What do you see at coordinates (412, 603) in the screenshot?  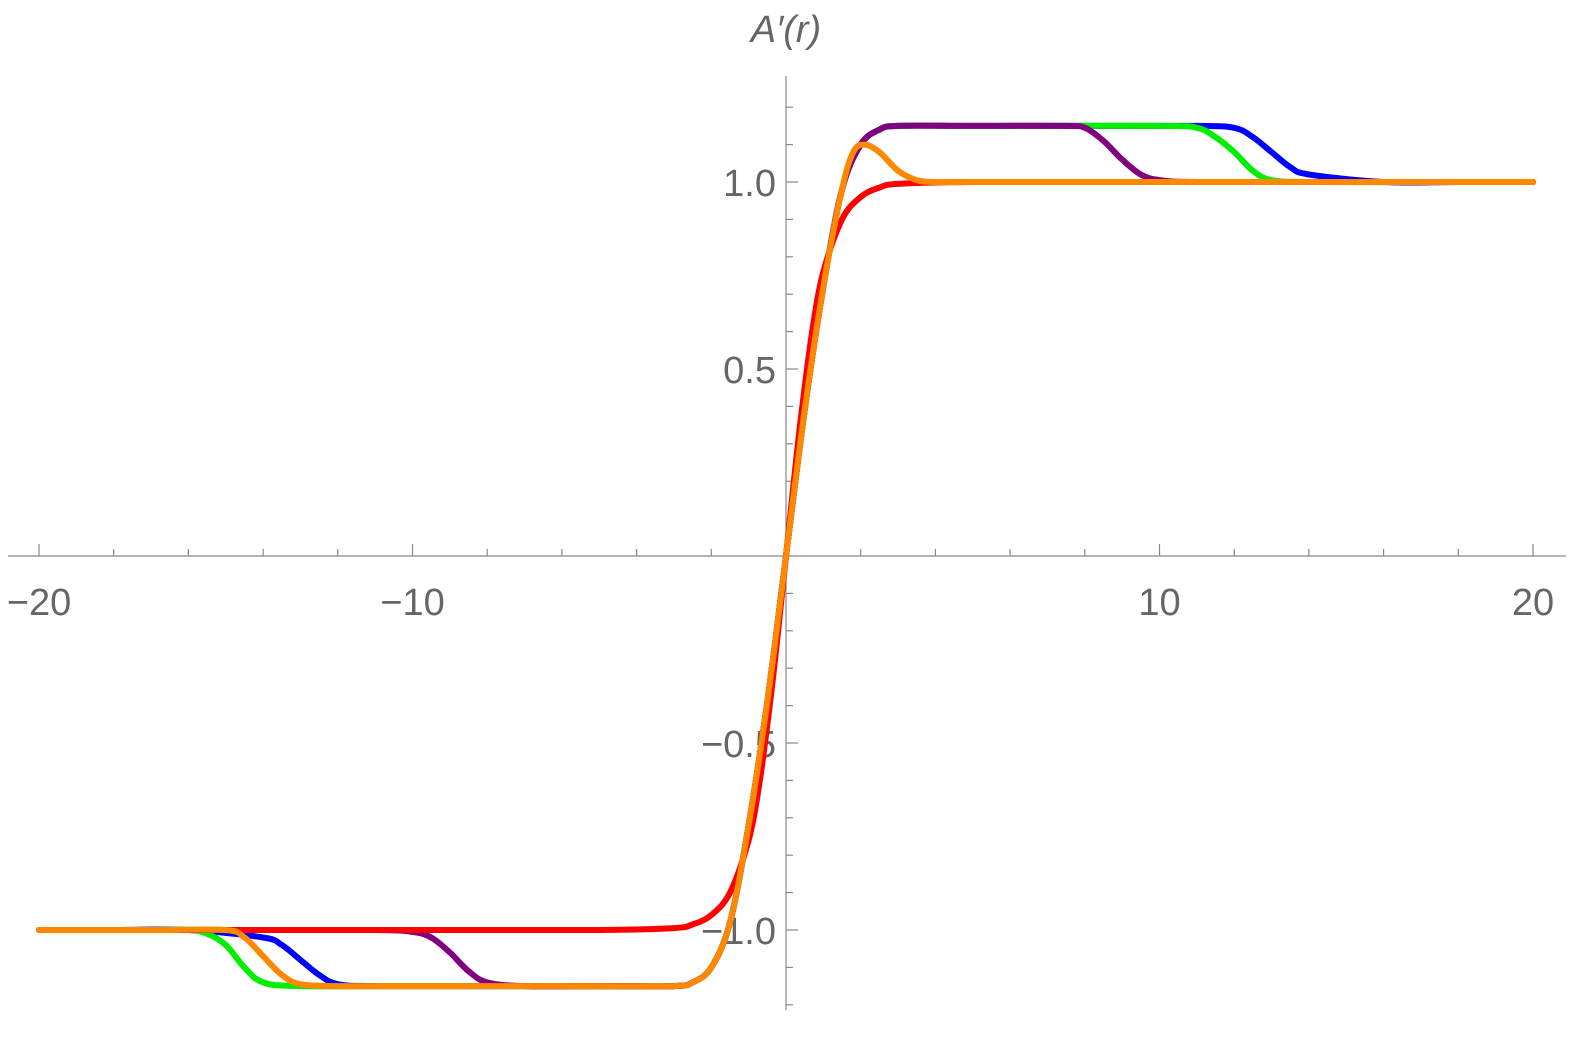 I see `x-tick-label: −10` at bounding box center [412, 603].